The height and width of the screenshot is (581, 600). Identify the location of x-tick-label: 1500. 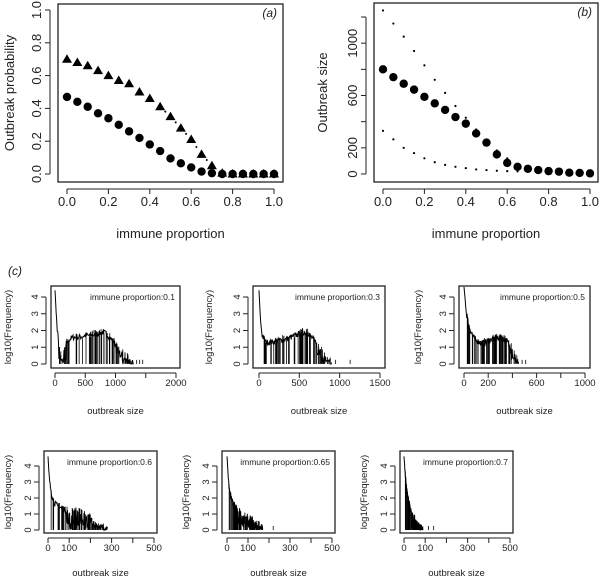
(379, 383).